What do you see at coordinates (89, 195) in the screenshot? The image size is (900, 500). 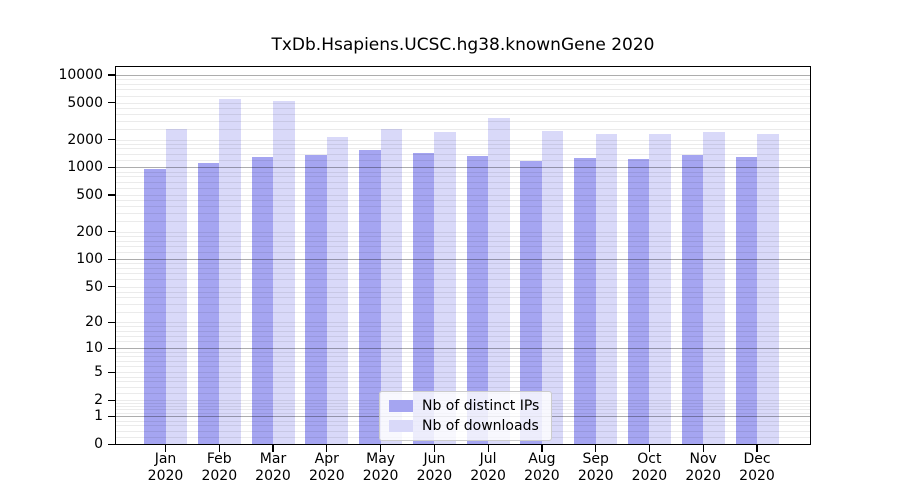 I see `y-tick-label: 500` at bounding box center [89, 195].